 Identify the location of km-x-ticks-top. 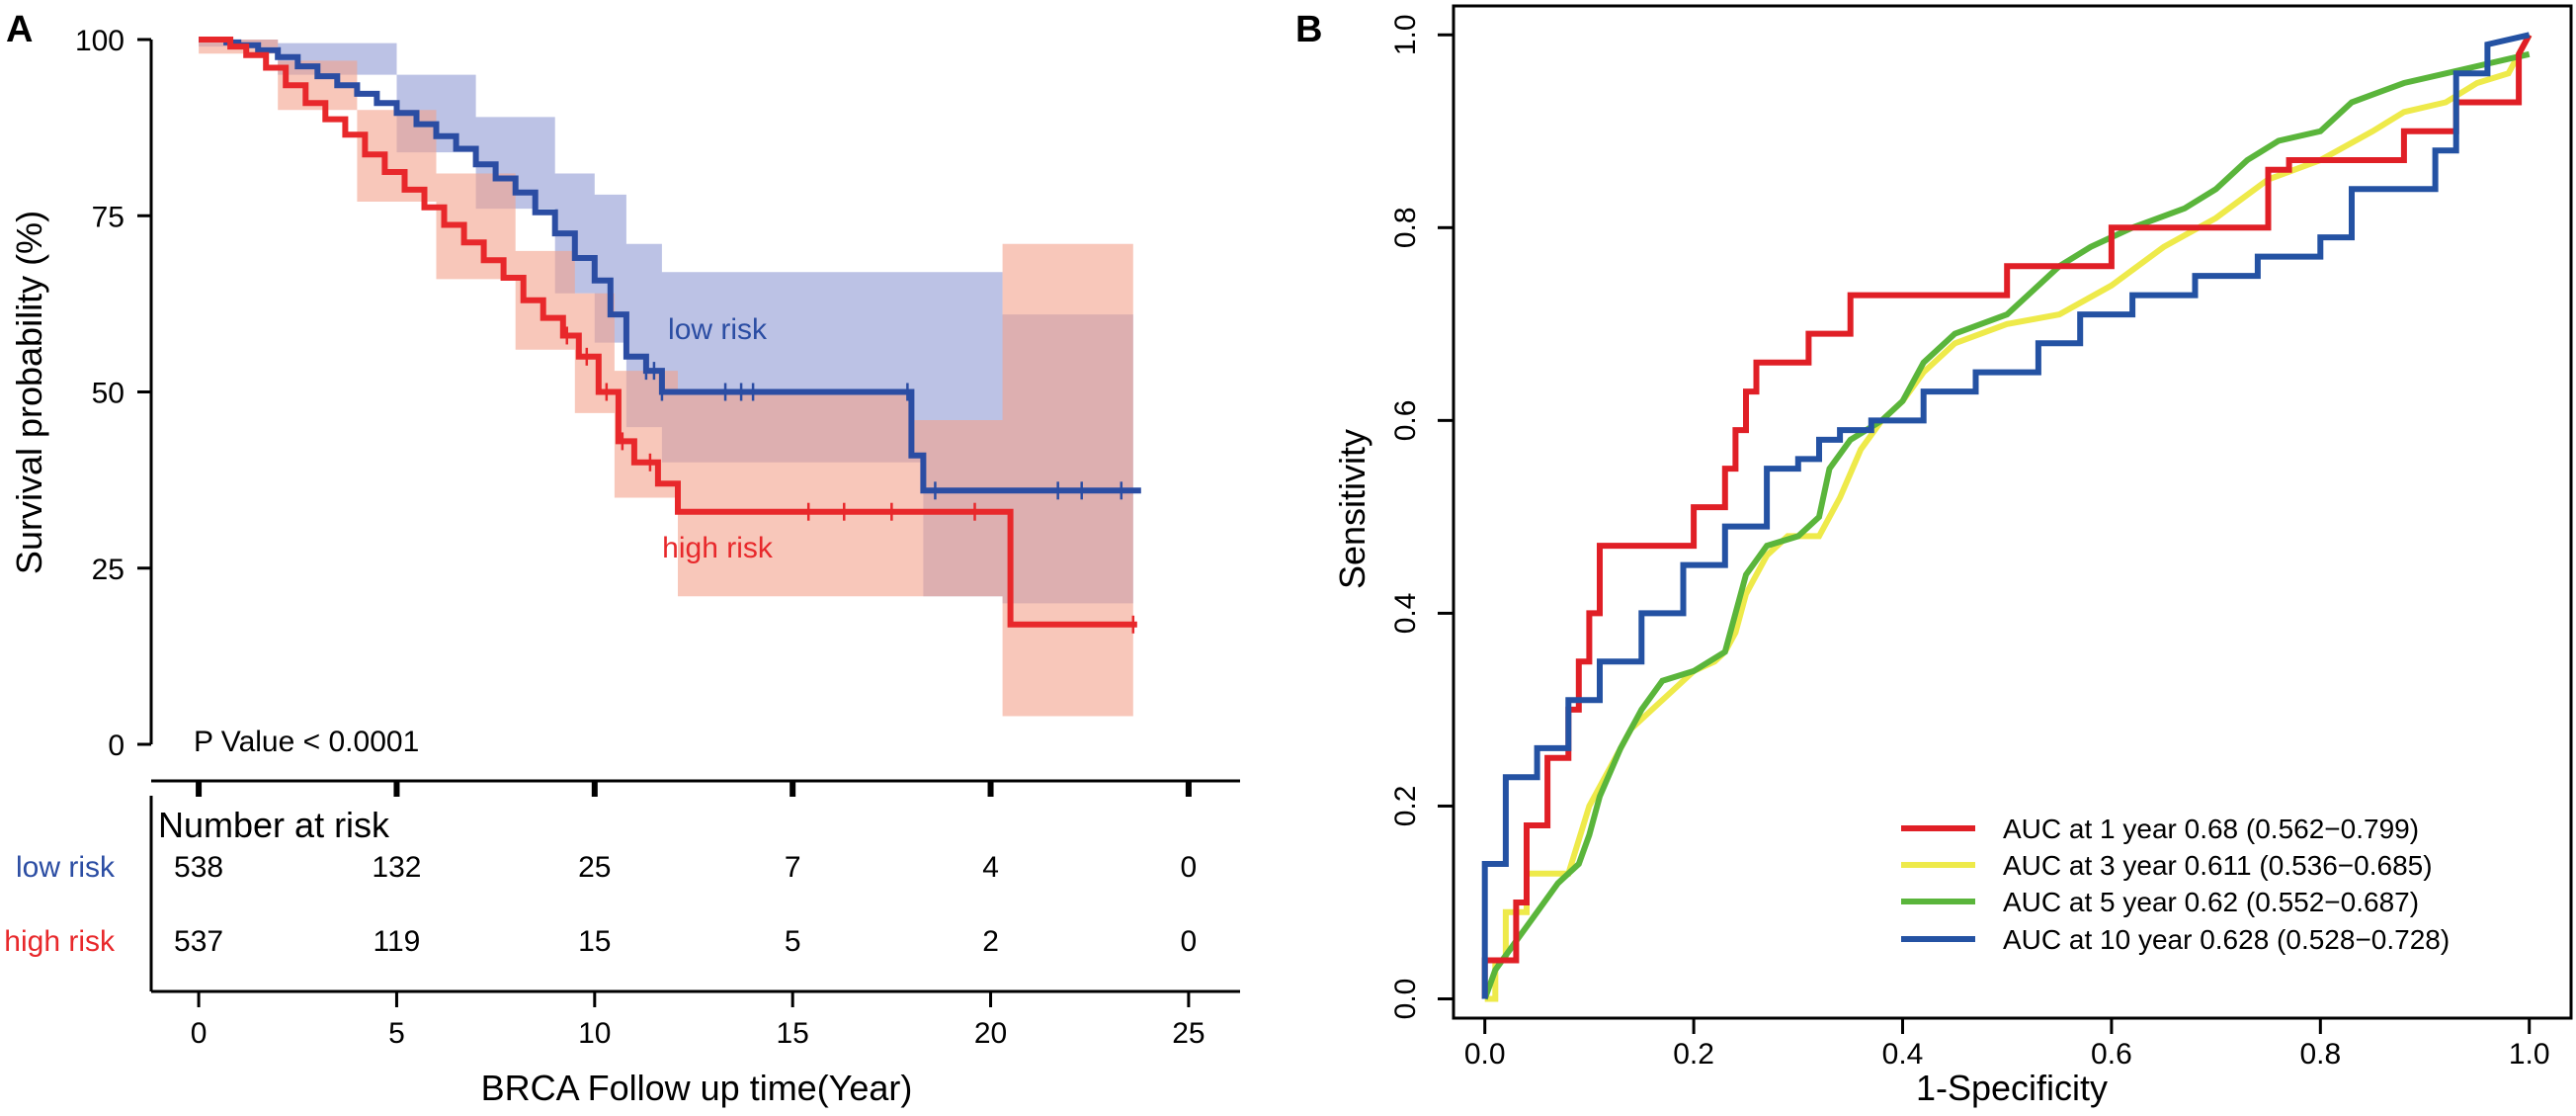
(694, 789).